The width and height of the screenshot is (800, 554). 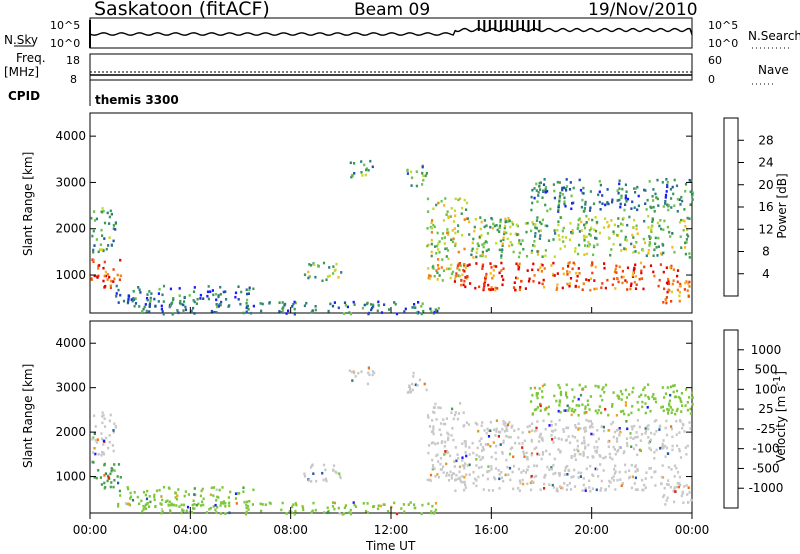 I want to click on noise-left-tick-top: 10^5, so click(x=65, y=25).